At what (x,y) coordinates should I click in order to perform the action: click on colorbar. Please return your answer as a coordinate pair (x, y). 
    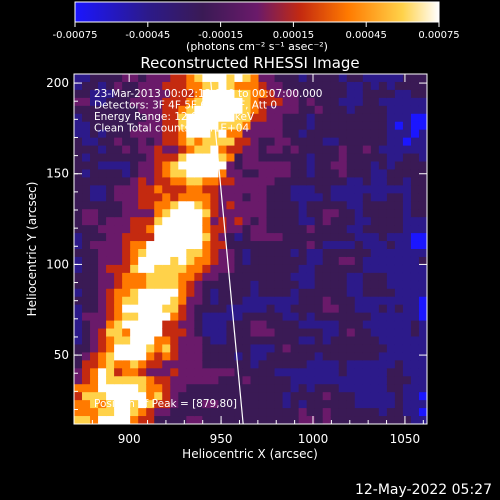
    Looking at the image, I should click on (257, 12).